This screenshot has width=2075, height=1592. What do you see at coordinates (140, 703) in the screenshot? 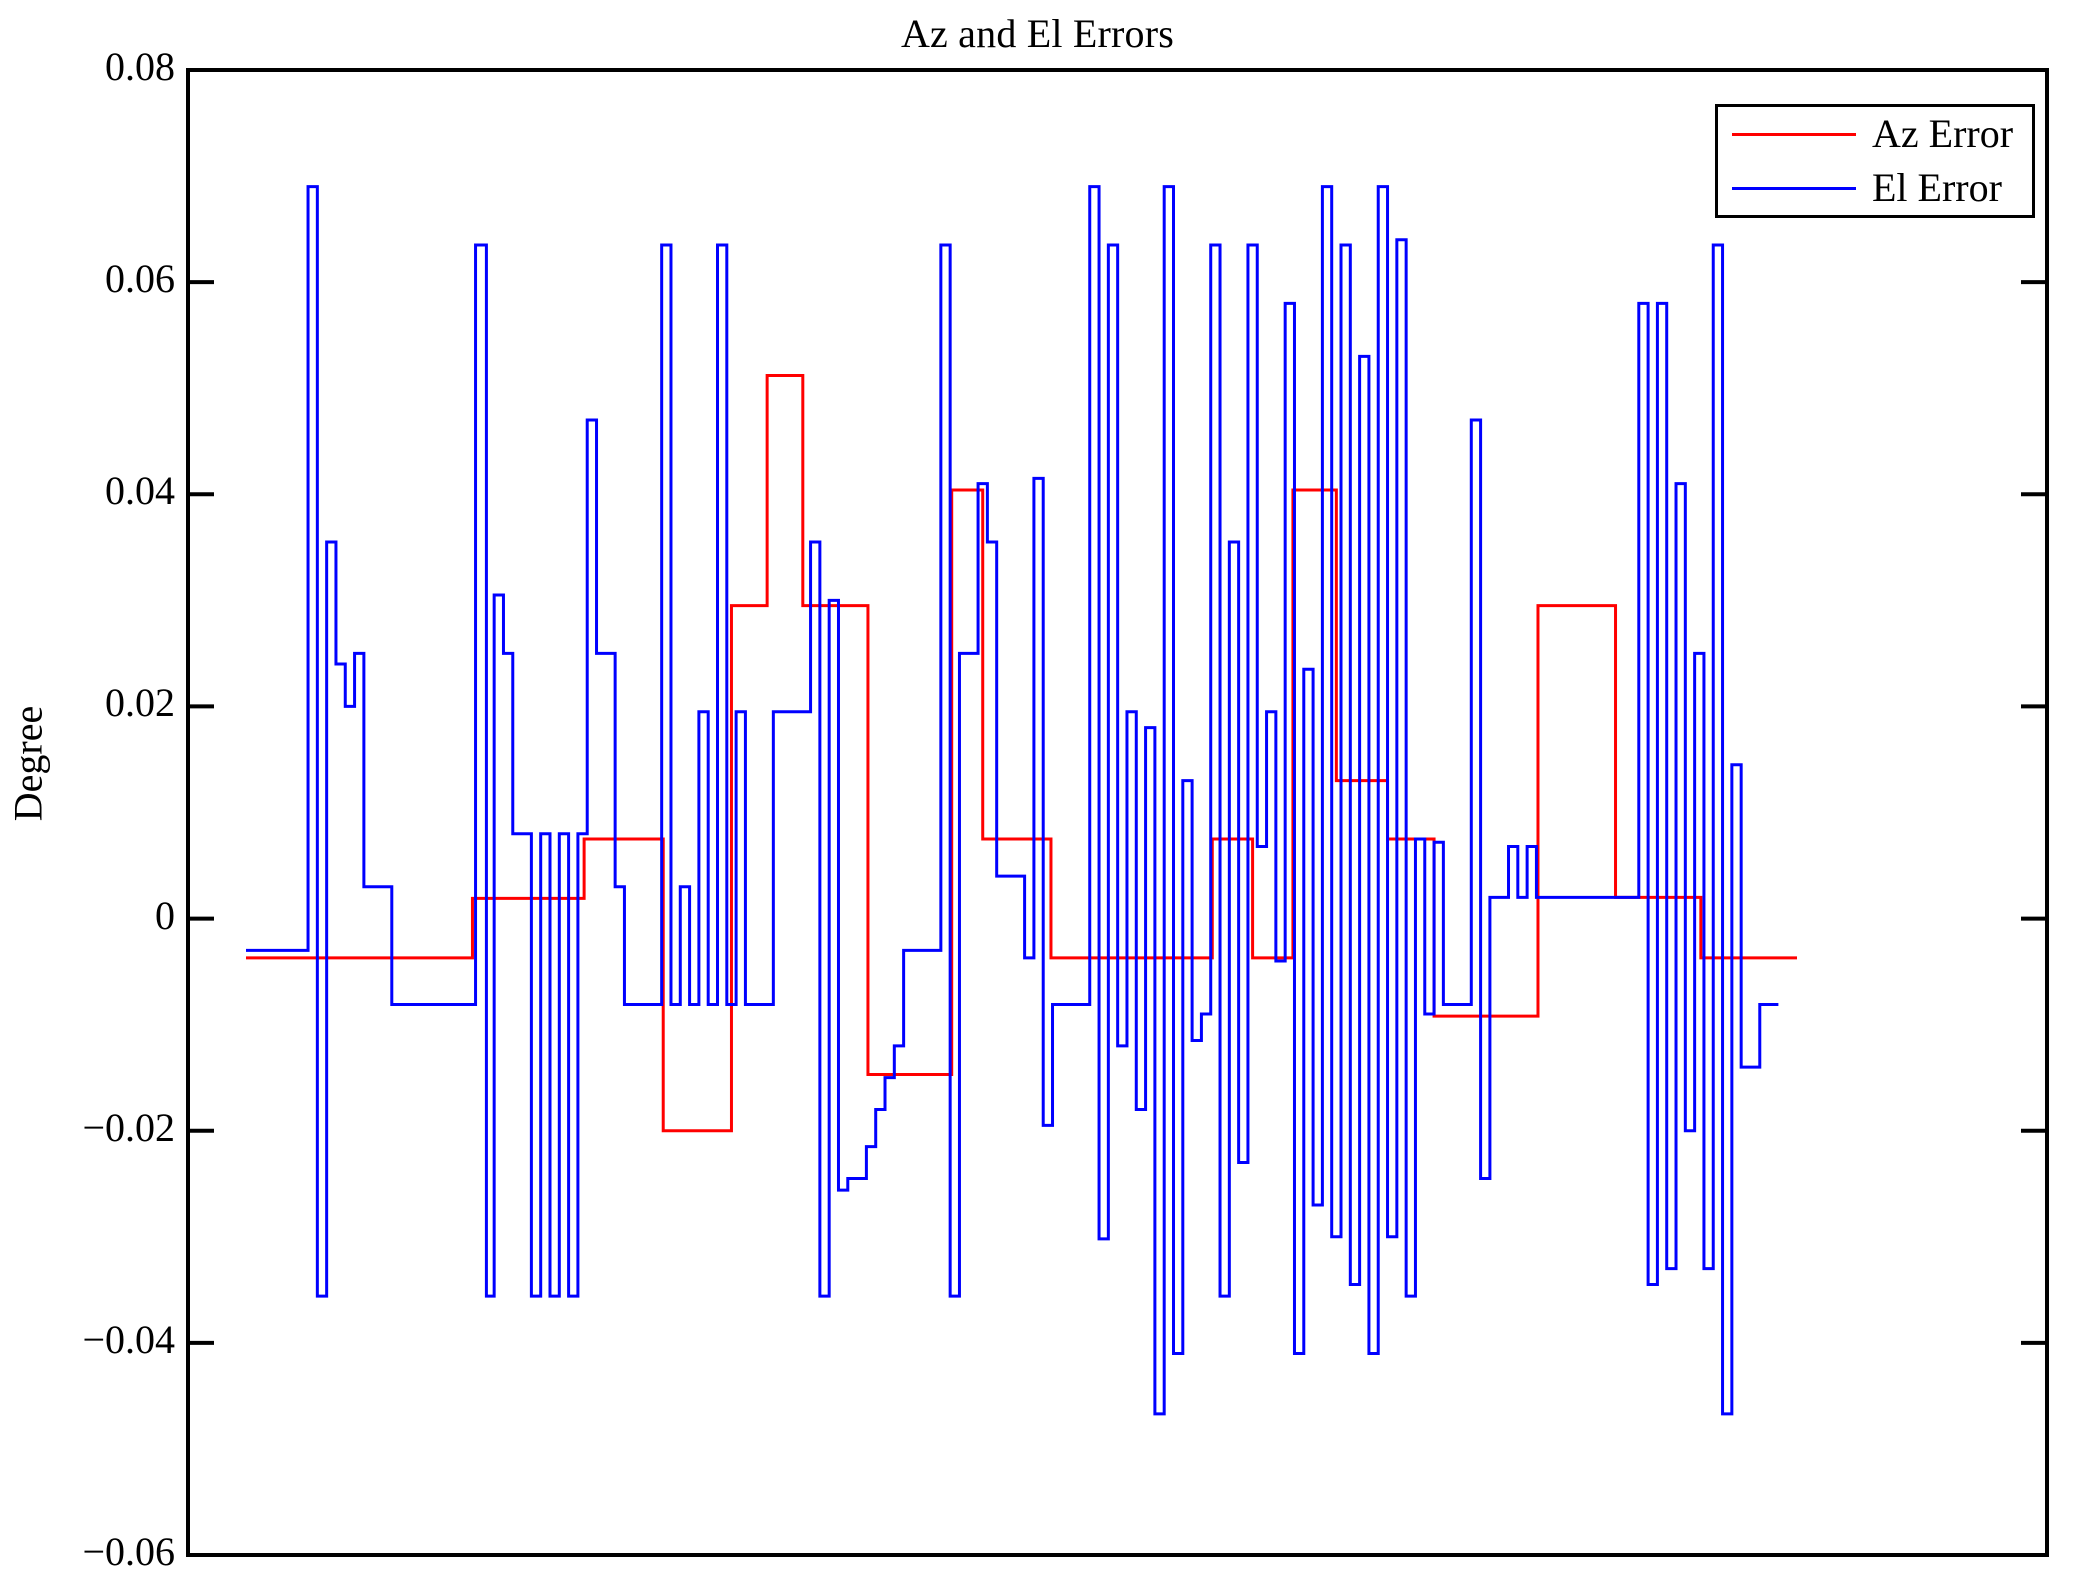
I see `y-axis-tick-label: 0.02` at bounding box center [140, 703].